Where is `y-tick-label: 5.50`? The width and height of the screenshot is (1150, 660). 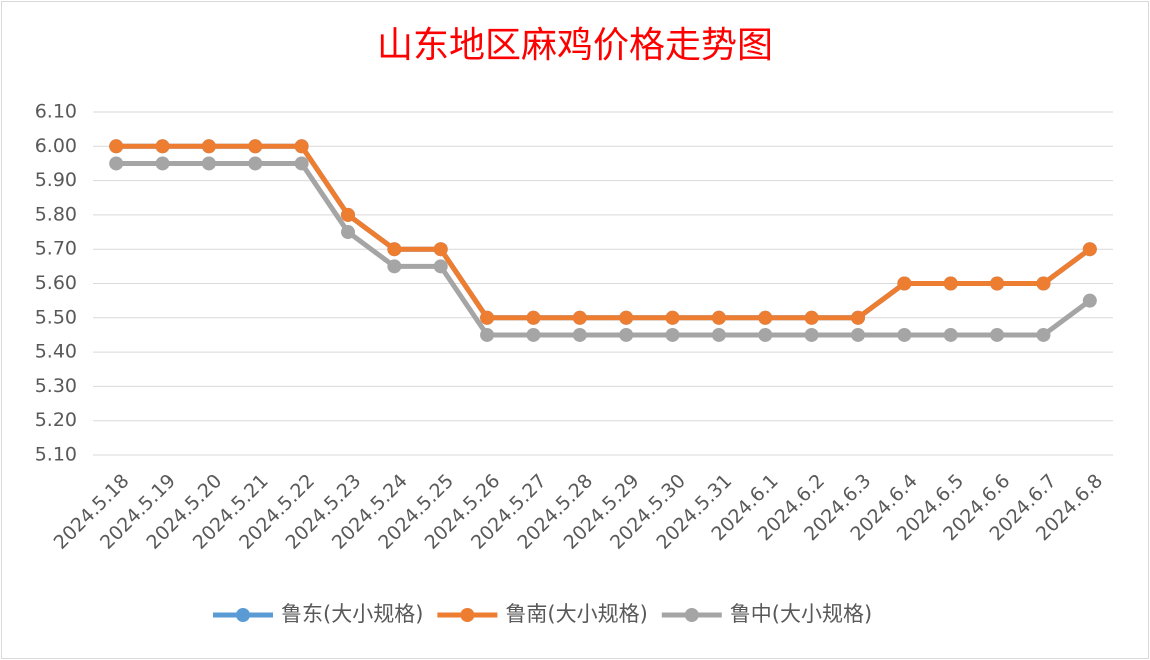 y-tick-label: 5.50 is located at coordinates (56, 317).